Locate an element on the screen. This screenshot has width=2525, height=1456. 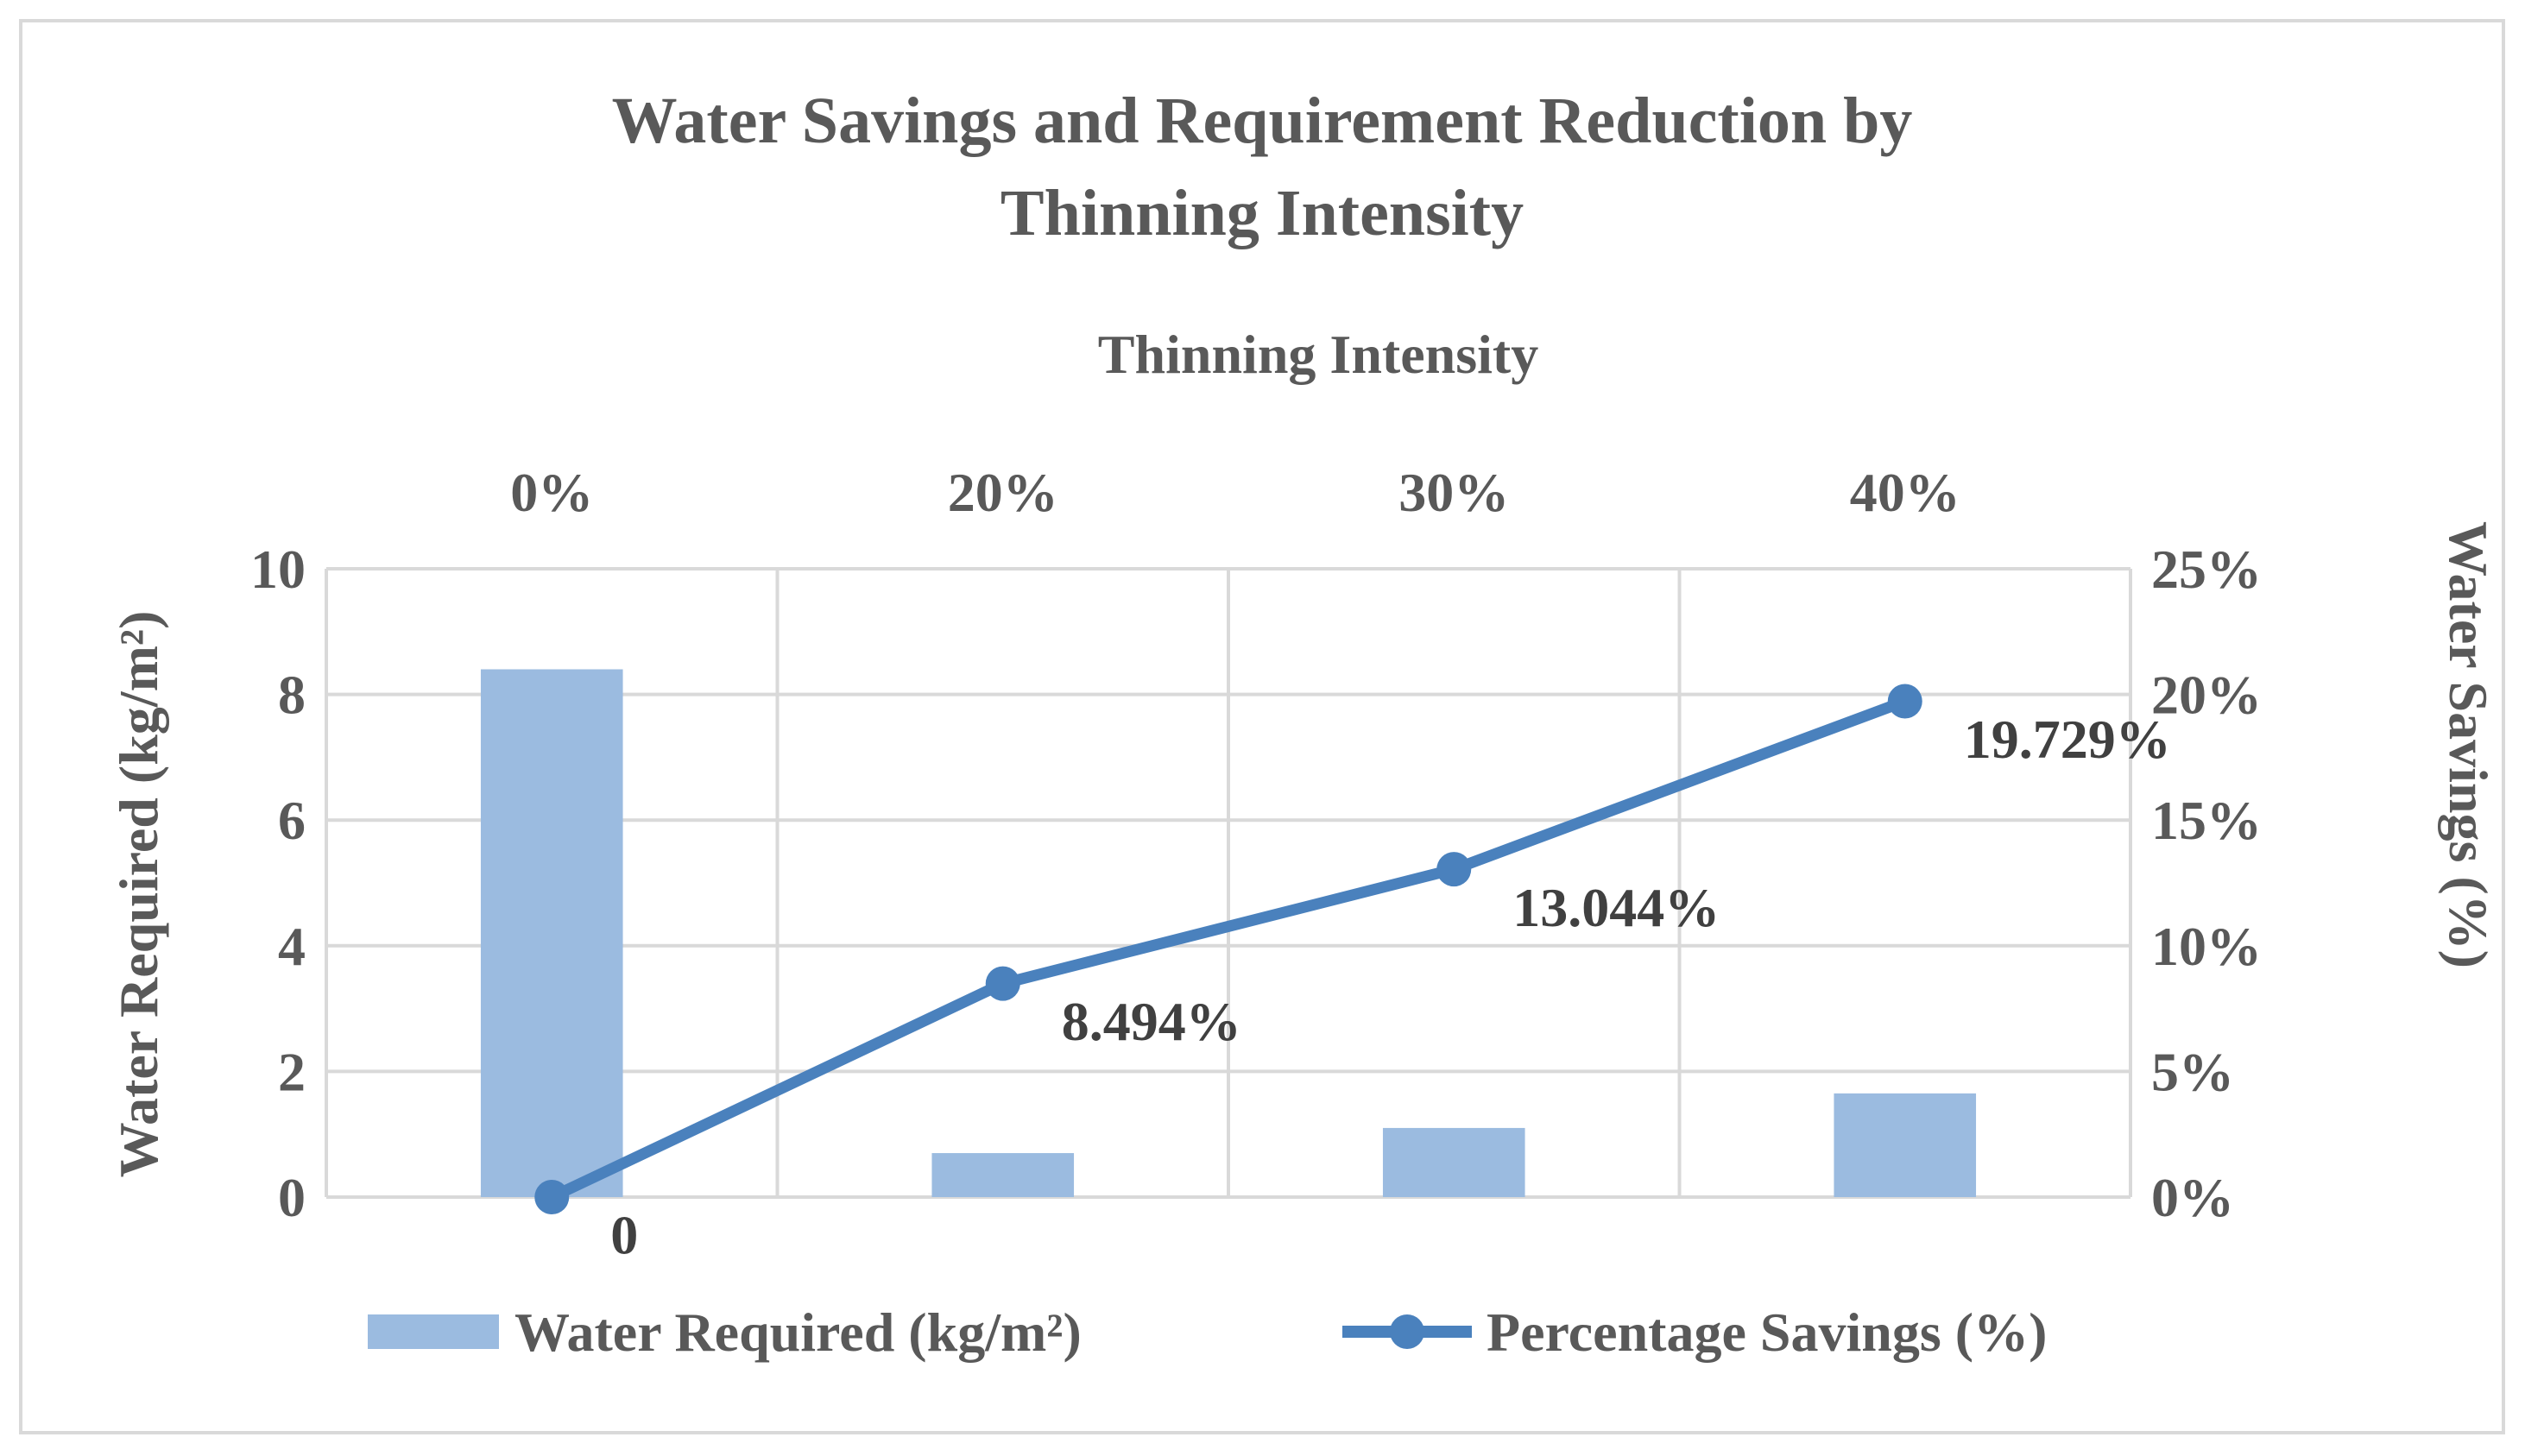
y-right-axis-title: Water Savings (%) is located at coordinates (2468, 745).